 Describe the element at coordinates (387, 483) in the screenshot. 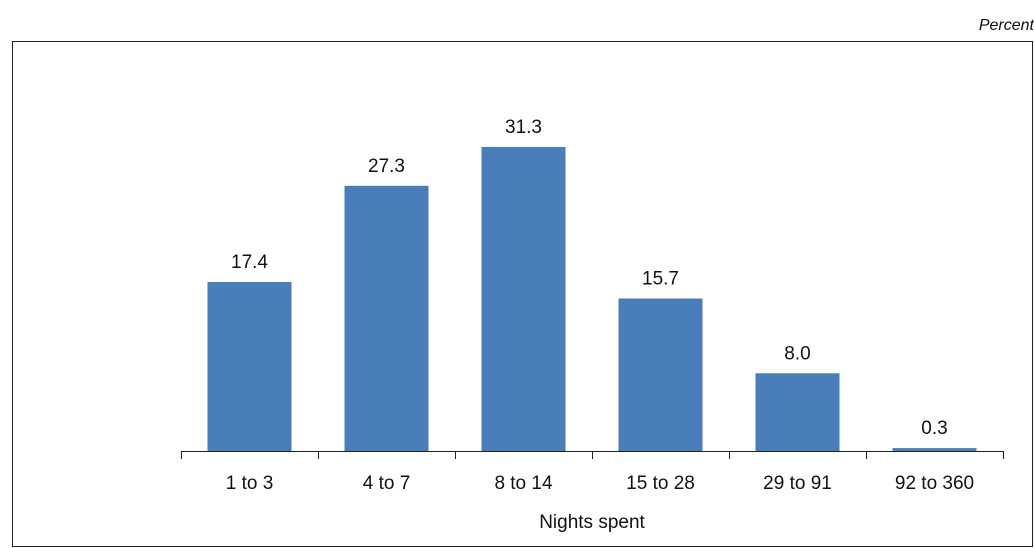

I see `x-tick-label: 4 to 7` at that location.